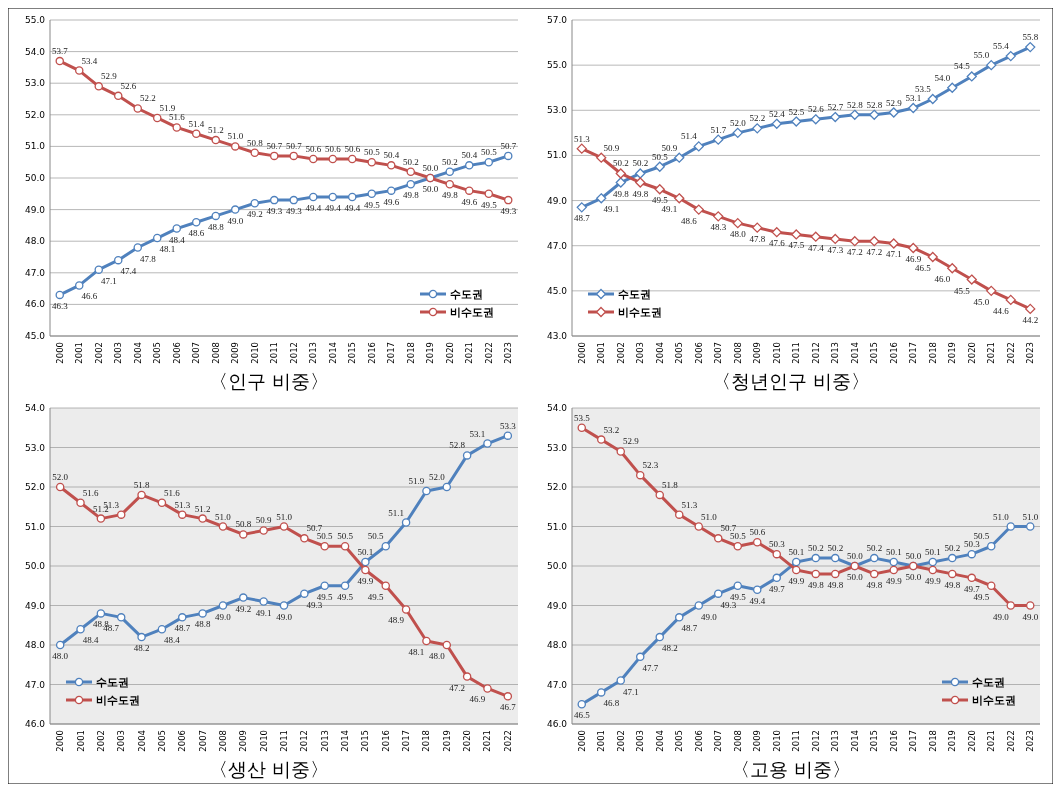  I want to click on data-label: 49.3, so click(294, 211).